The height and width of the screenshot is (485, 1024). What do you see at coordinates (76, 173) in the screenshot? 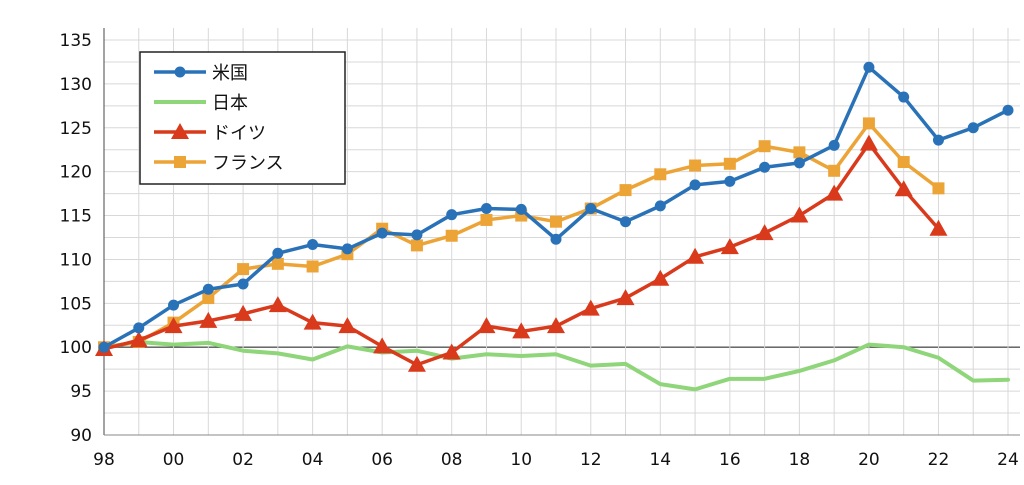
I see `y-tick-label: 120` at bounding box center [76, 173].